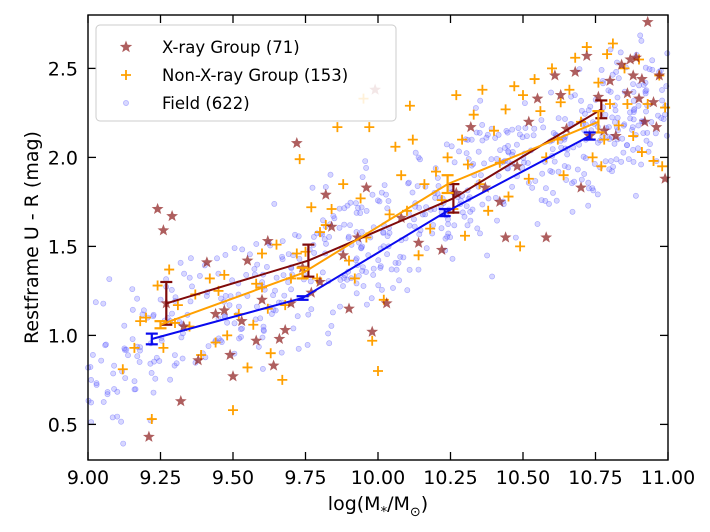  I want to click on y-axis-label: Restframe U - R (mag), so click(32, 237).